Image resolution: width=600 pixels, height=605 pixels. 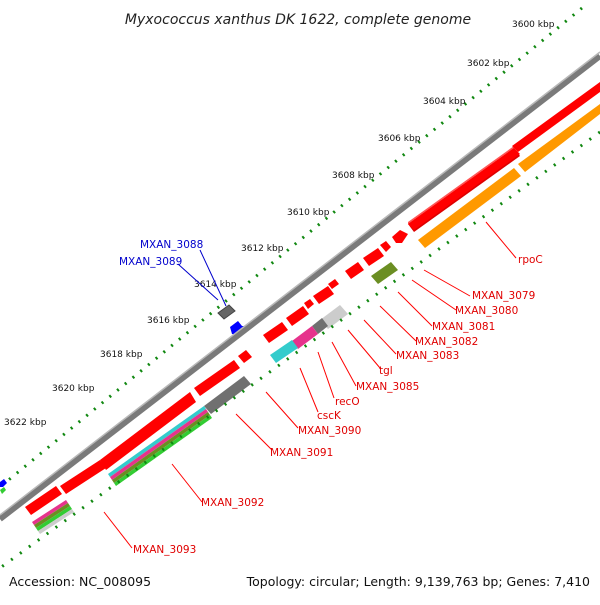 I want to click on gene-edge-green, so click(x=3, y=490).